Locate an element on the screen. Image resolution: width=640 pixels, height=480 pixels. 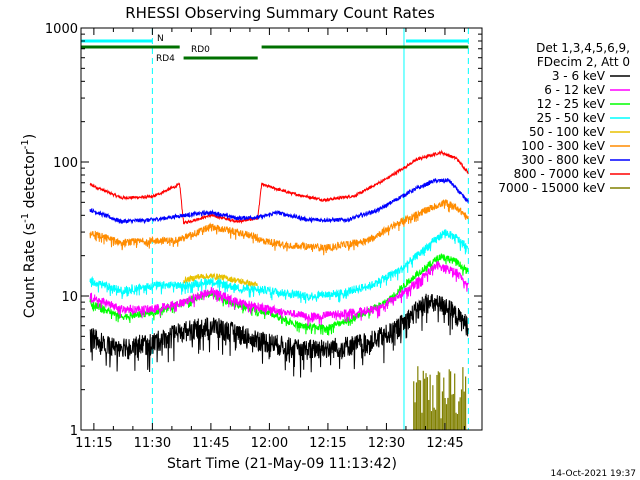
legend-entry-label: 25 - 50 keV is located at coordinates (571, 118).